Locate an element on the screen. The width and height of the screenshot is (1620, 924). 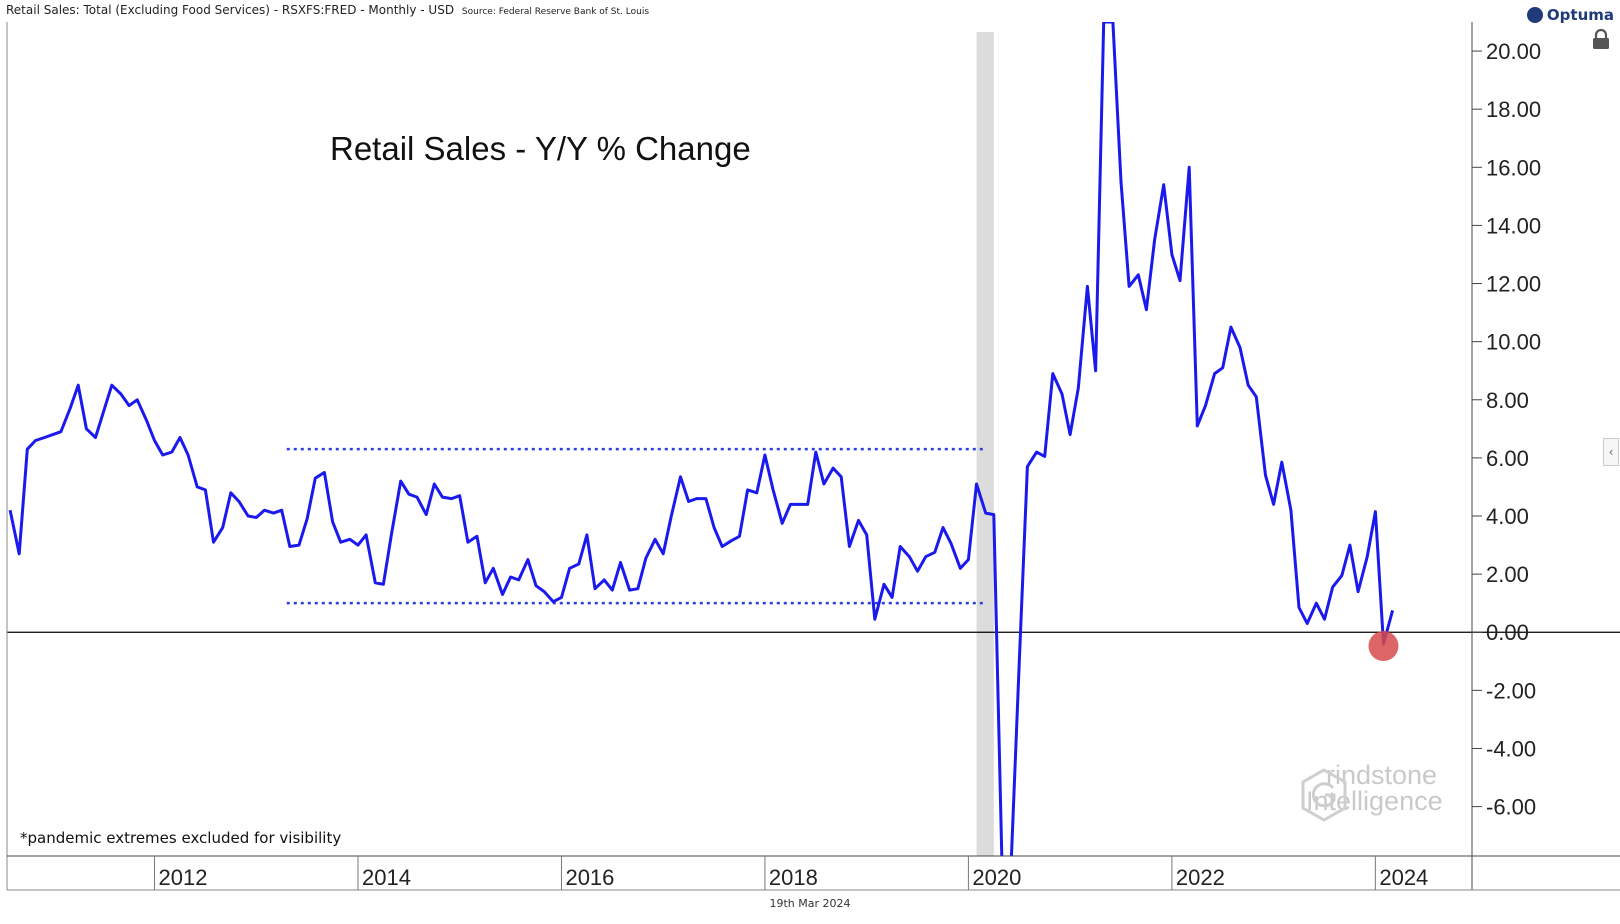
x-tick-label: 2012 is located at coordinates (183, 877).